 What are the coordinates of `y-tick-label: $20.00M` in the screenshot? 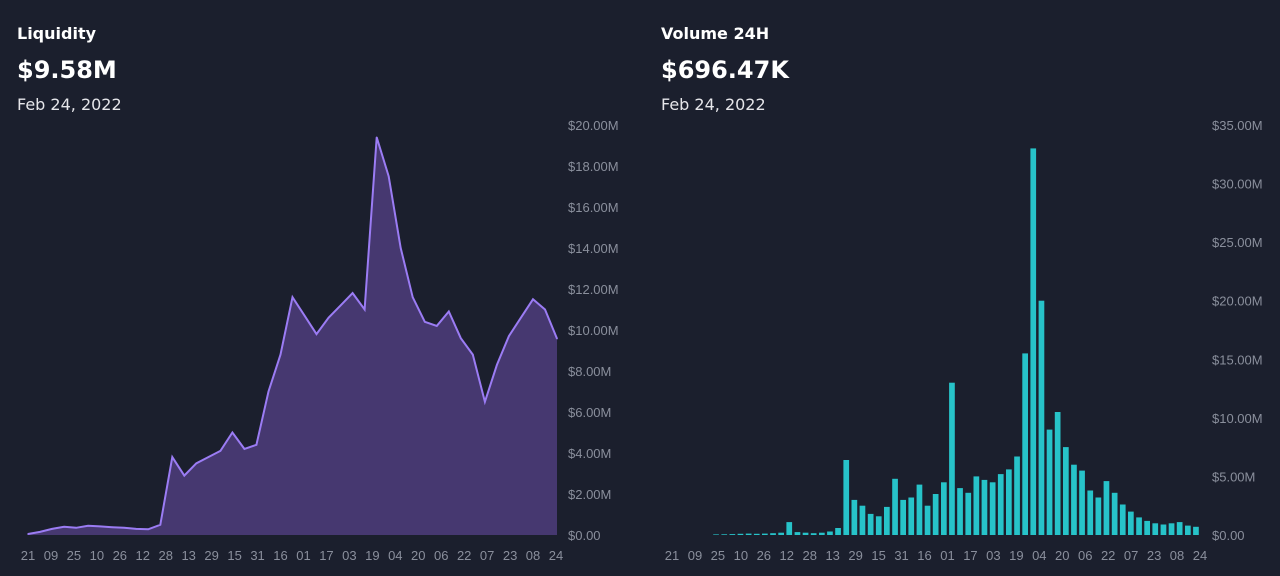 It's located at (1237, 301).